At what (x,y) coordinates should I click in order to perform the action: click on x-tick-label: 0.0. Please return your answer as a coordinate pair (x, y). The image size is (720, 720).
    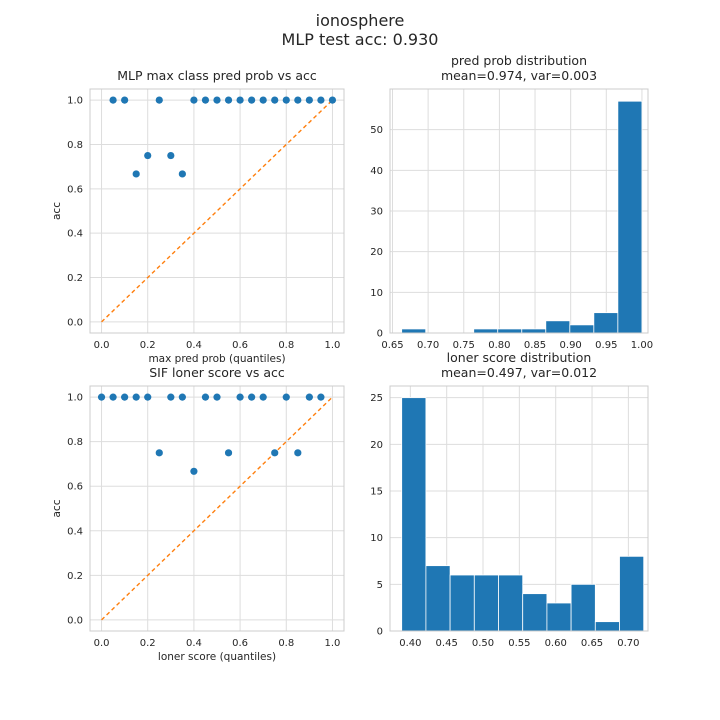
    Looking at the image, I should click on (102, 345).